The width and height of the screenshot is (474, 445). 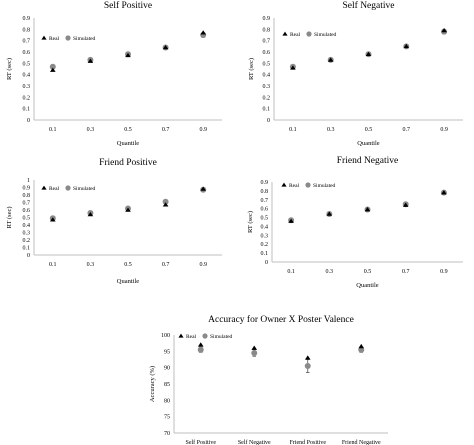 What do you see at coordinates (128, 5) in the screenshot?
I see `chart-title: Self Positive` at bounding box center [128, 5].